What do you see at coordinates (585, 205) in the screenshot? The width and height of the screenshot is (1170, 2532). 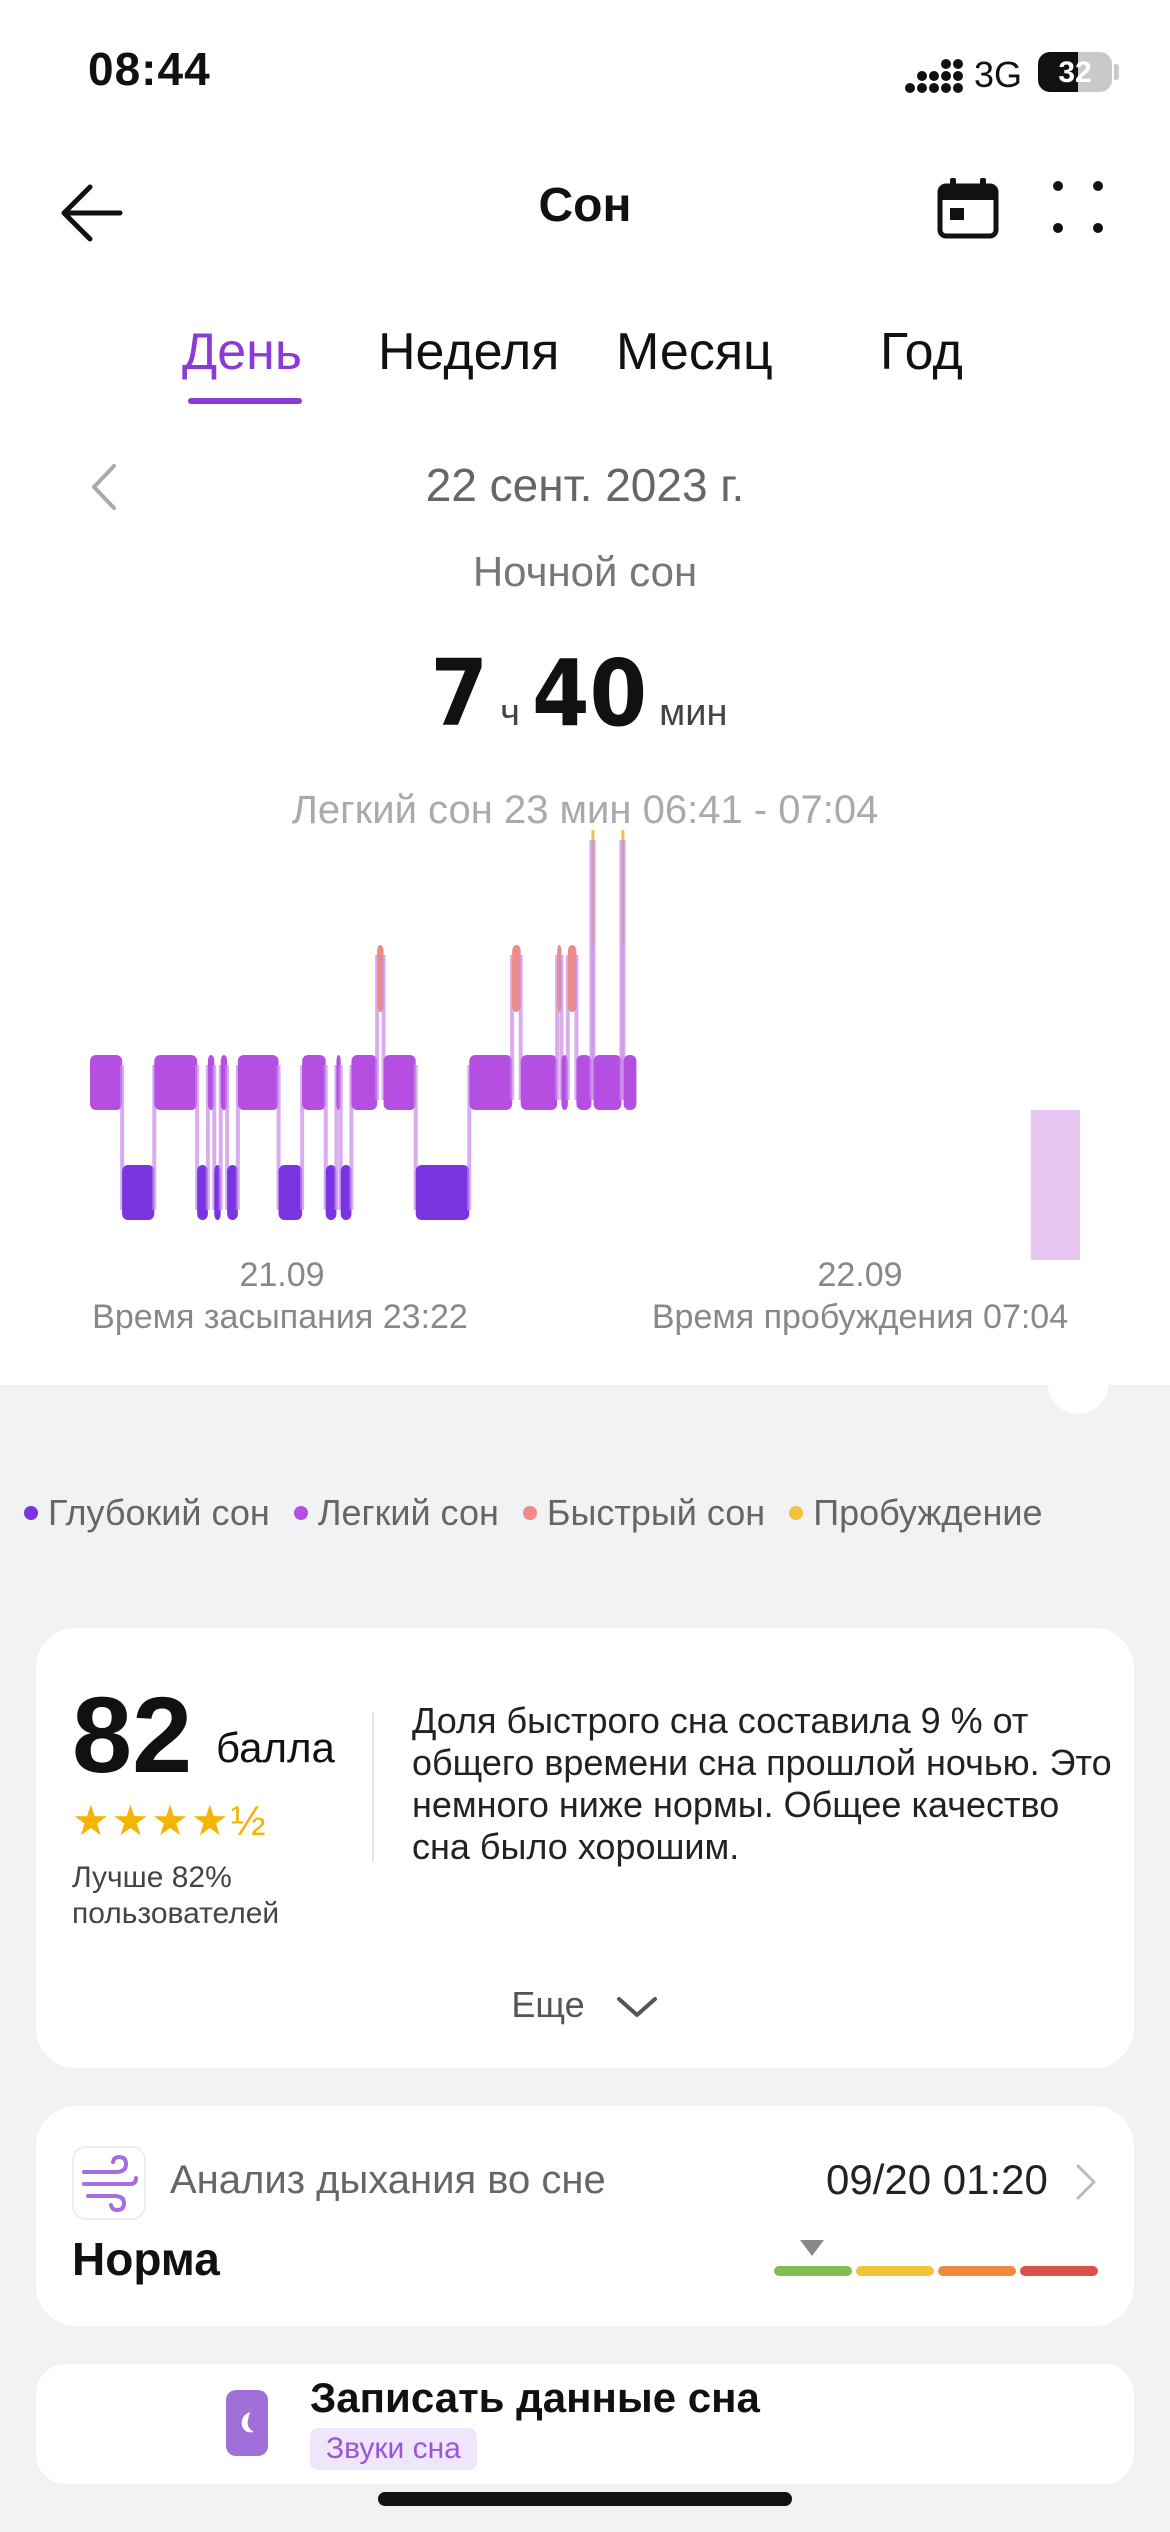 I see `page-title: Сон` at bounding box center [585, 205].